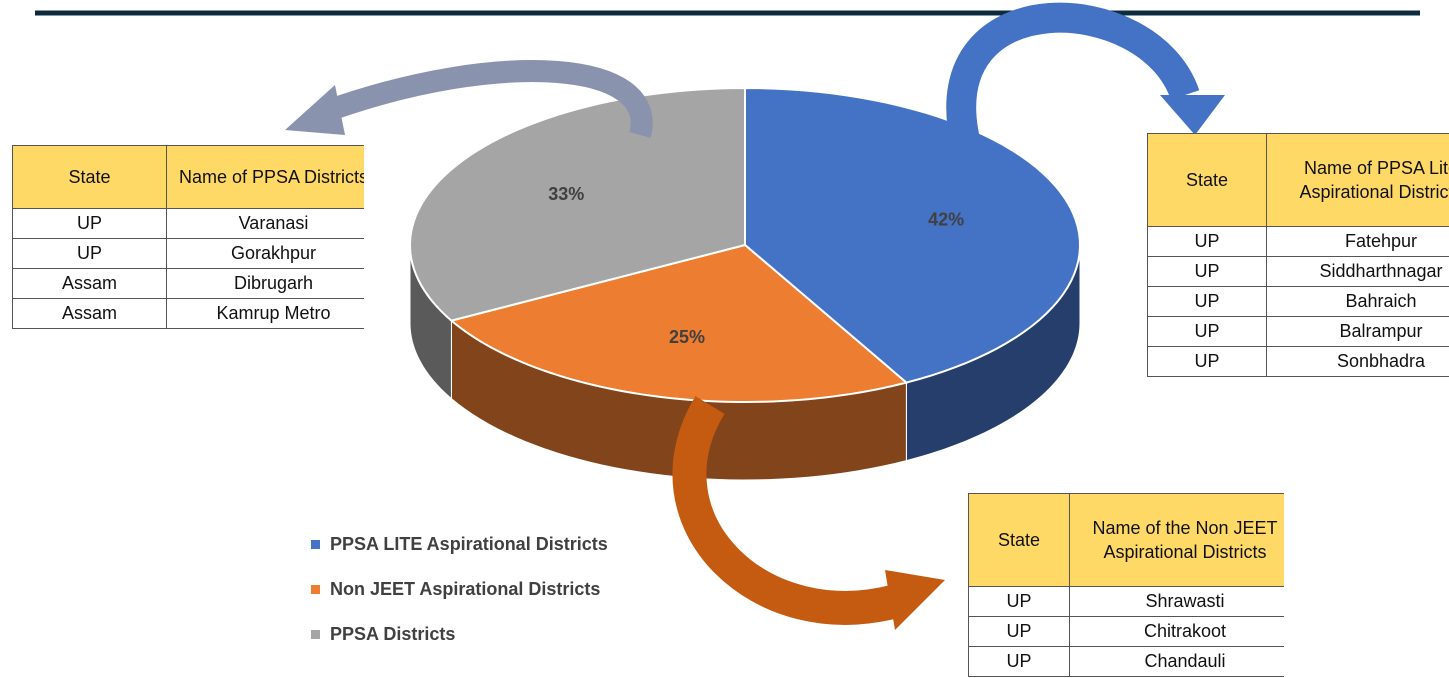  I want to click on value-label: 42%, so click(946, 220).